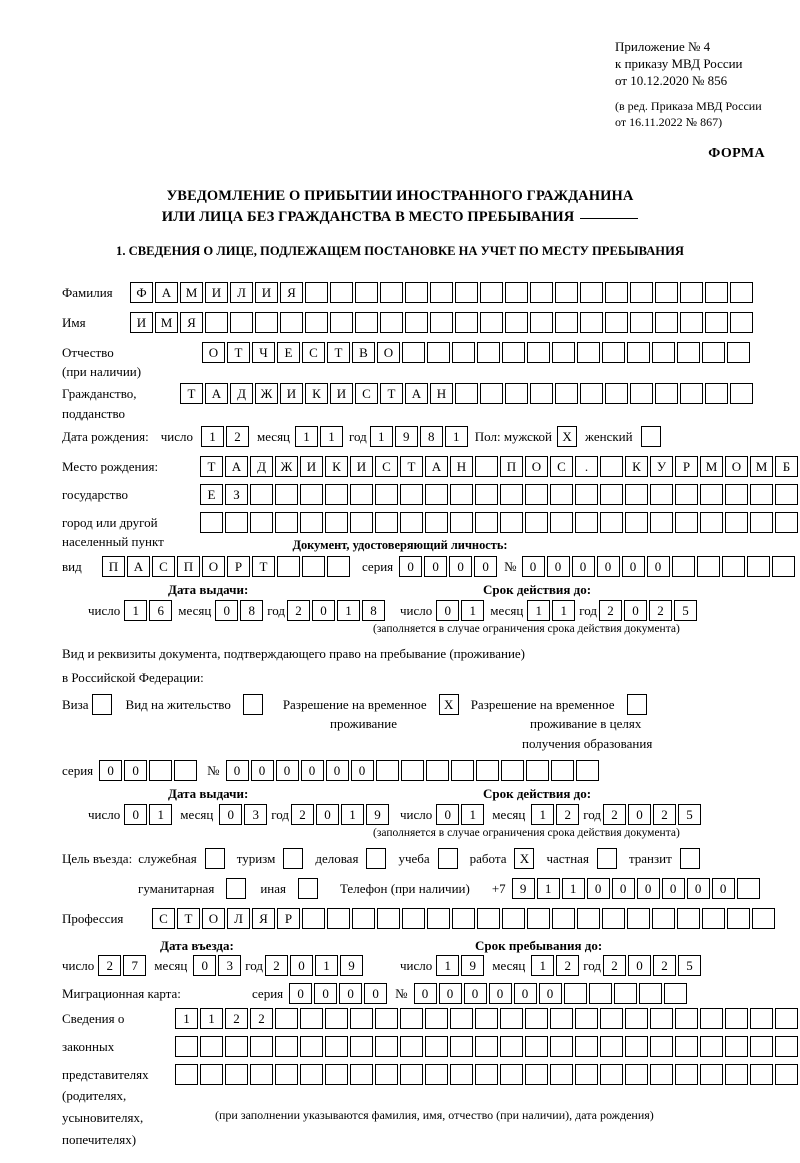  I want to click on visa-checkbox, so click(101, 704).